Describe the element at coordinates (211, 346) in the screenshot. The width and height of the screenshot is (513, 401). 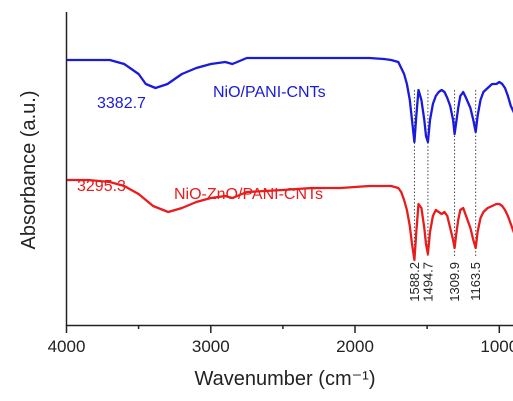
I see `x-tick-label-3000: 3000` at that location.